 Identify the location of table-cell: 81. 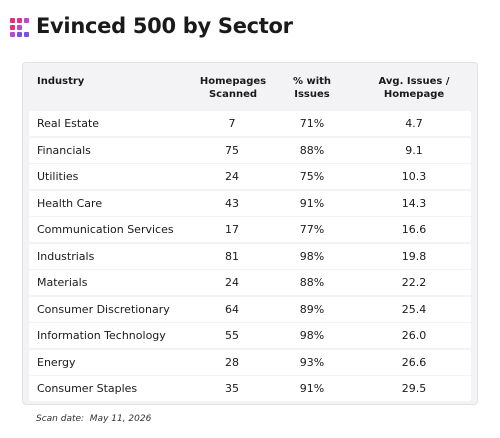
(232, 256).